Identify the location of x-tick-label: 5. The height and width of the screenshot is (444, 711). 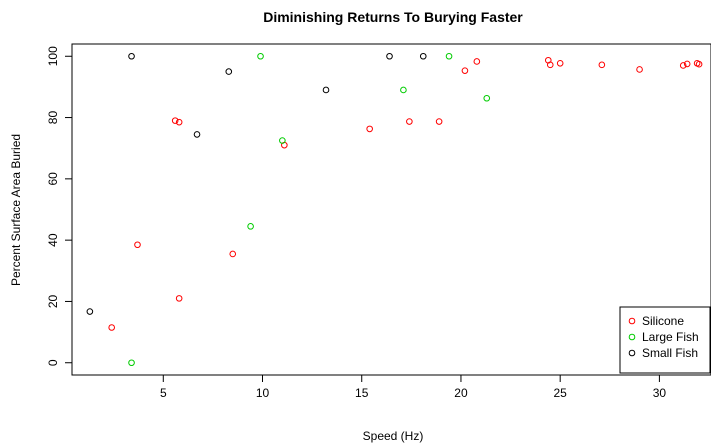
(163, 393).